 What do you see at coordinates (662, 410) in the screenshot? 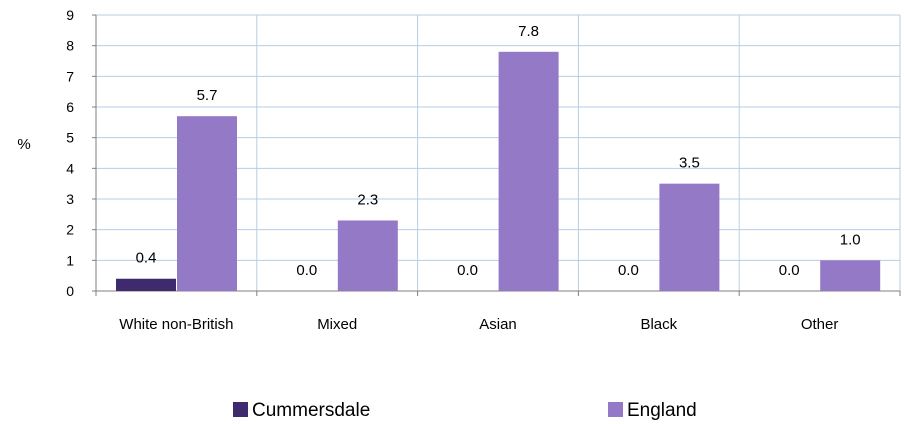
I see `legend-label-england: England` at bounding box center [662, 410].